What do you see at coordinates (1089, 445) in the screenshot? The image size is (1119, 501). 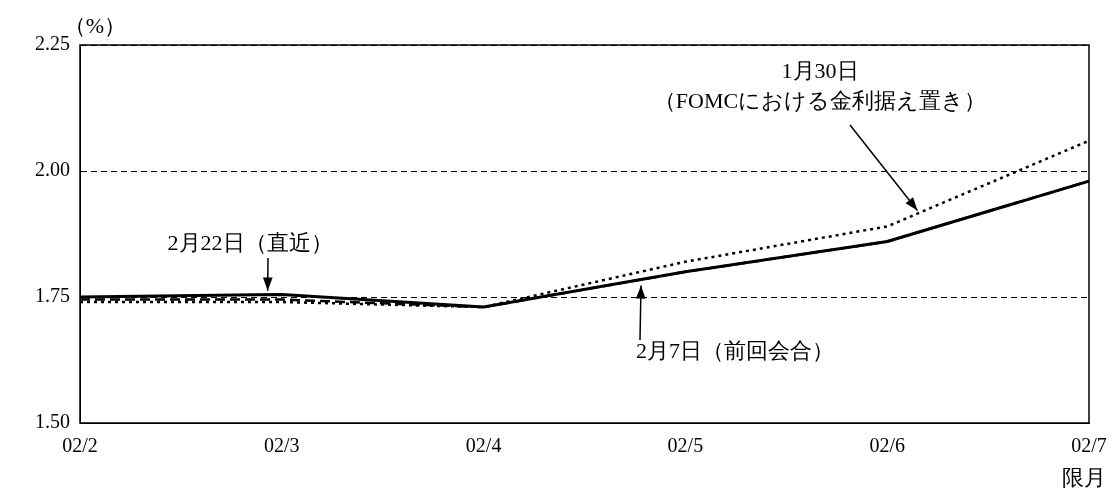 I see `x-tick-label: 02/7` at bounding box center [1089, 445].